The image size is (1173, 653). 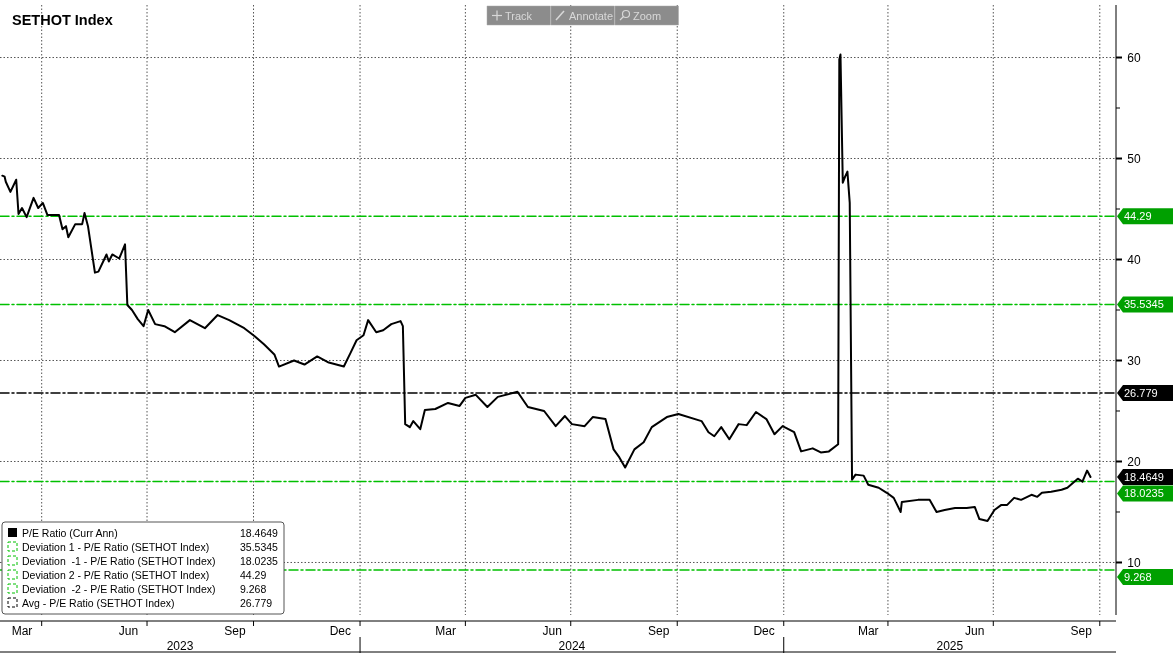 What do you see at coordinates (1134, 259) in the screenshot?
I see `y-tick-label: 40` at bounding box center [1134, 259].